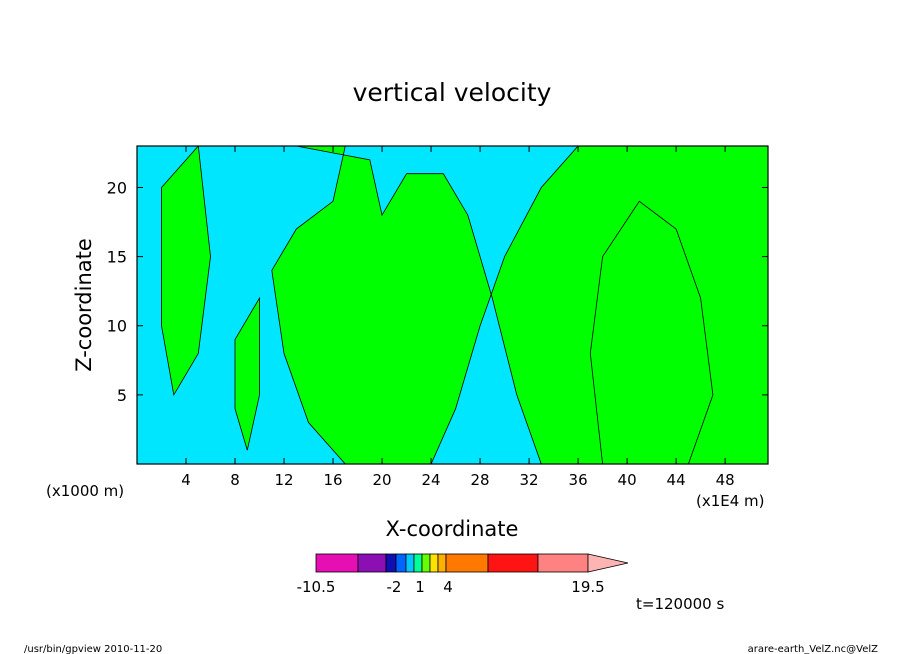  I want to click on colorbar, so click(472, 563).